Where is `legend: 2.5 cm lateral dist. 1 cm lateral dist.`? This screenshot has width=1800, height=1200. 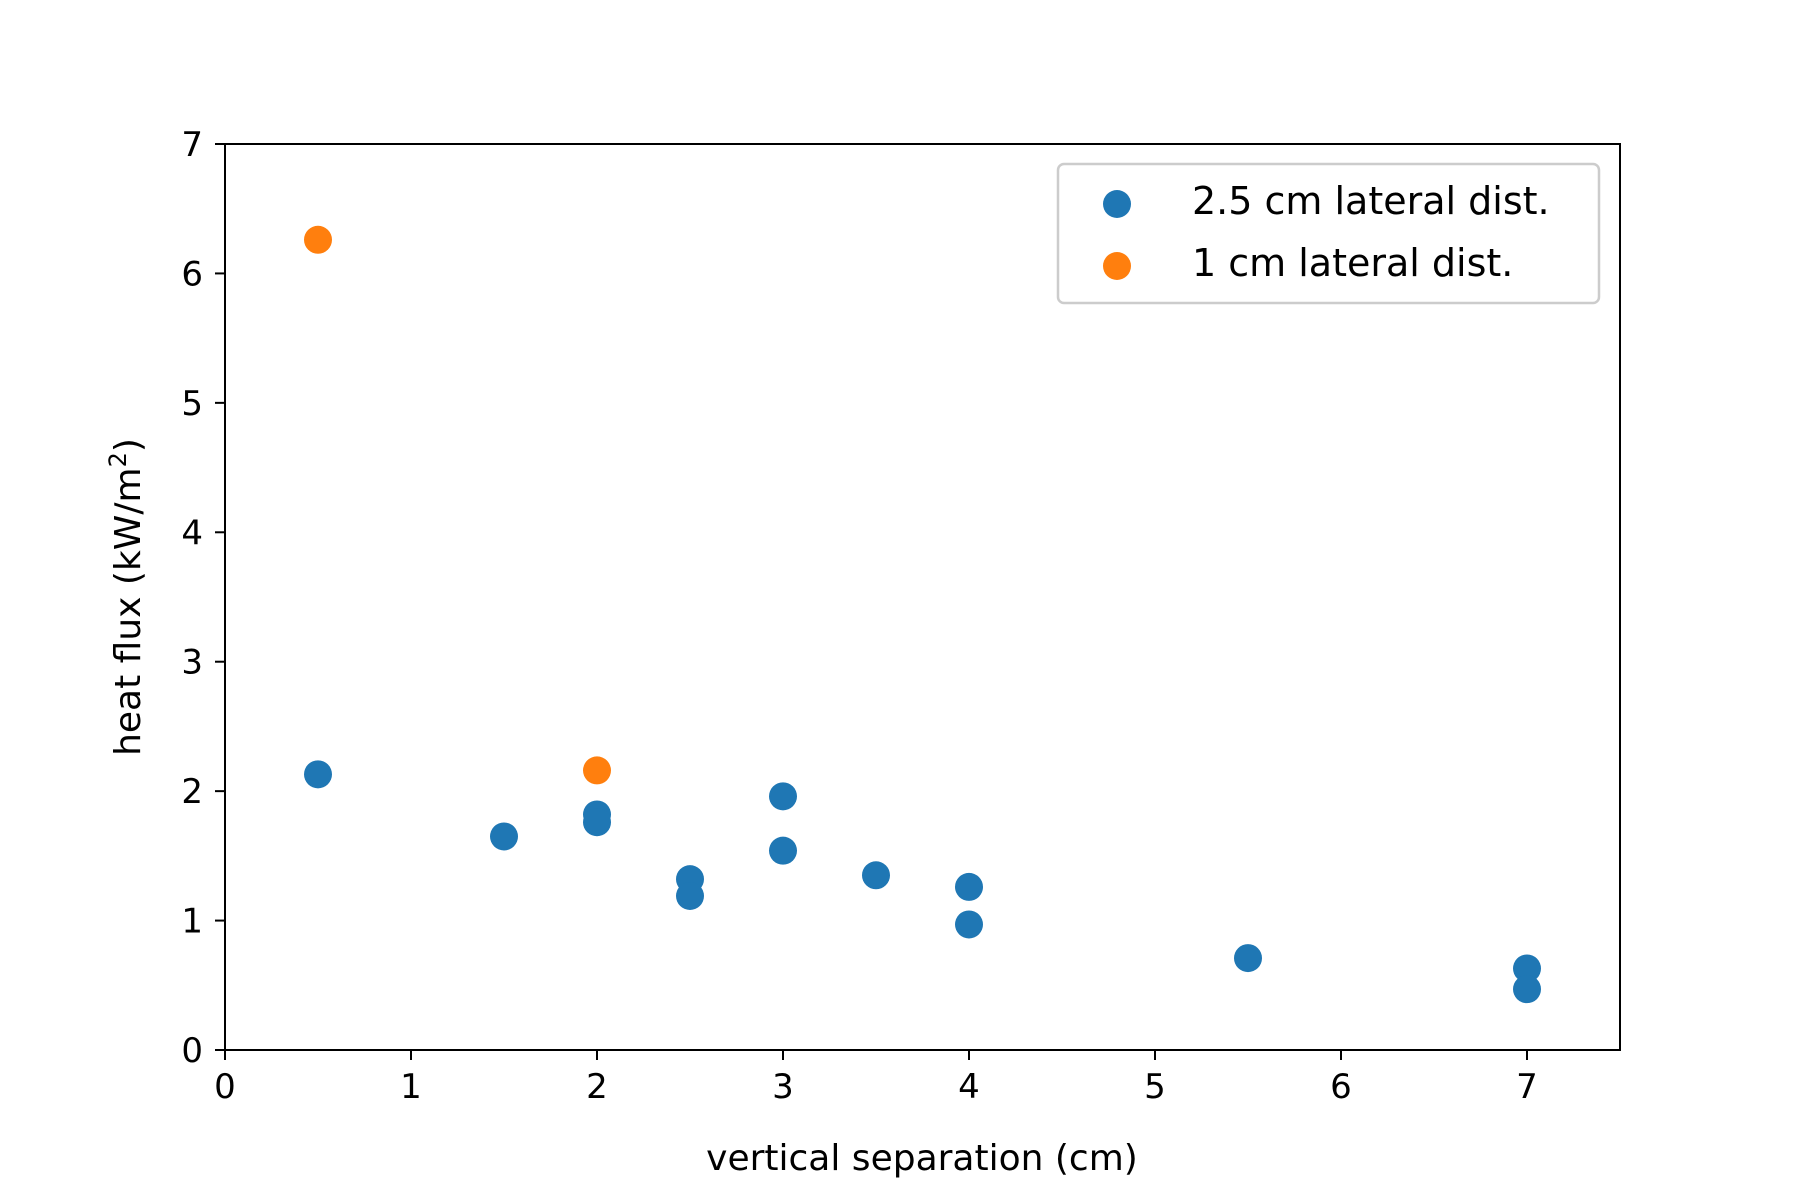
legend: 2.5 cm lateral dist. 1 cm lateral dist. is located at coordinates (1328, 233).